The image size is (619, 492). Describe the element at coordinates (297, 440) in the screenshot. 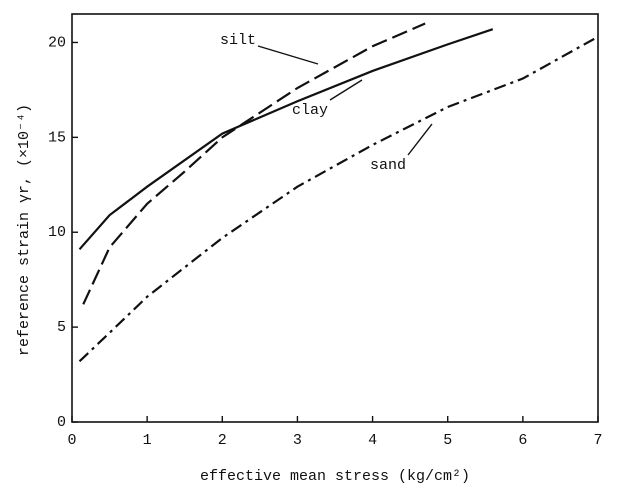

I see `x-tick-label: 3` at that location.